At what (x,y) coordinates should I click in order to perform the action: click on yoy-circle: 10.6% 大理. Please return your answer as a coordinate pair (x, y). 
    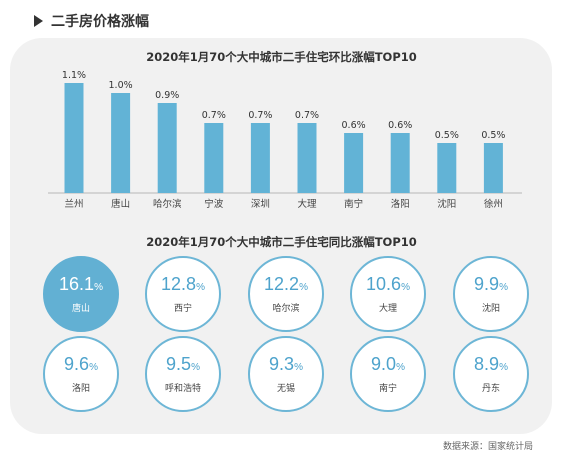
    Looking at the image, I should click on (388, 294).